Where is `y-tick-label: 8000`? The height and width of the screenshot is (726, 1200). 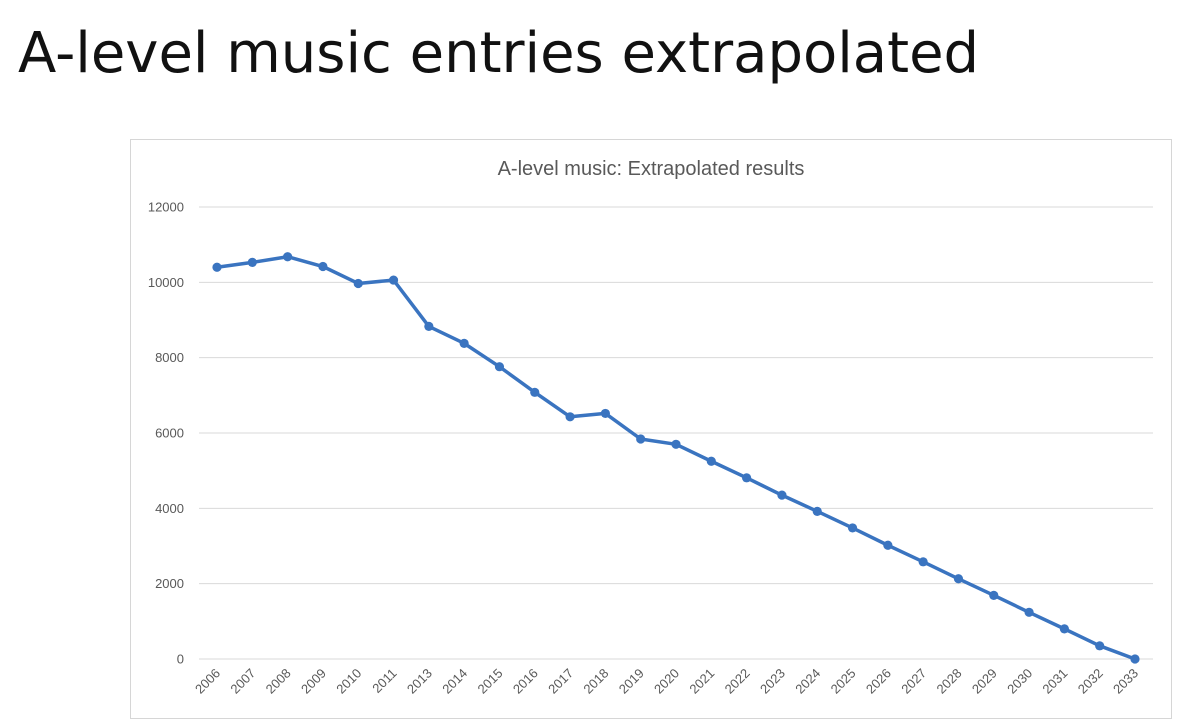 y-tick-label: 8000 is located at coordinates (169, 357).